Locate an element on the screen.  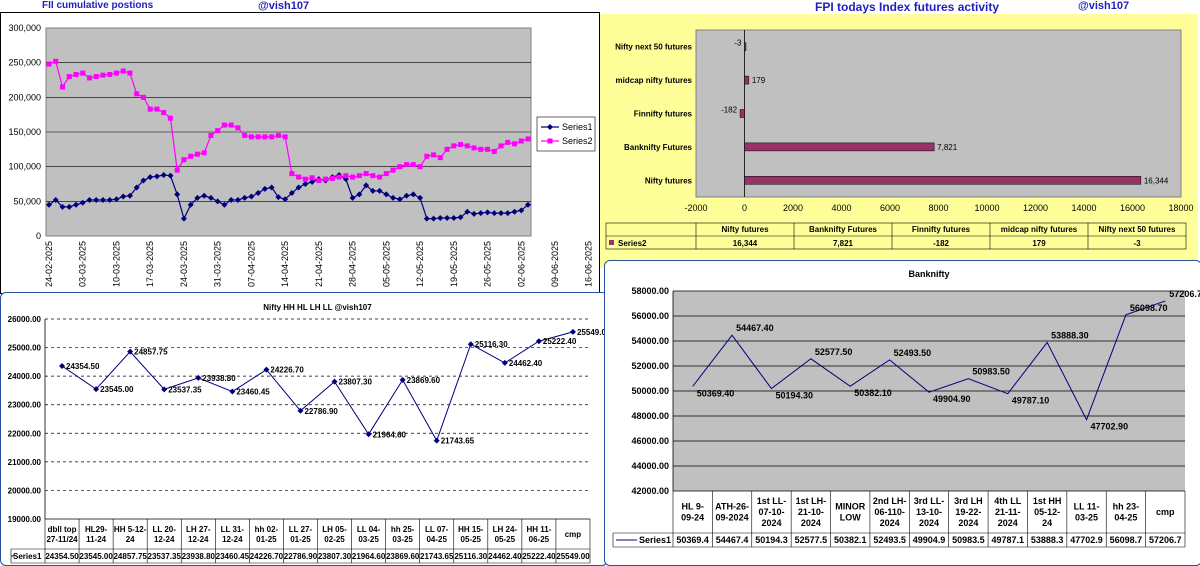
fii-legend-label: Series2 is located at coordinates (577, 141).